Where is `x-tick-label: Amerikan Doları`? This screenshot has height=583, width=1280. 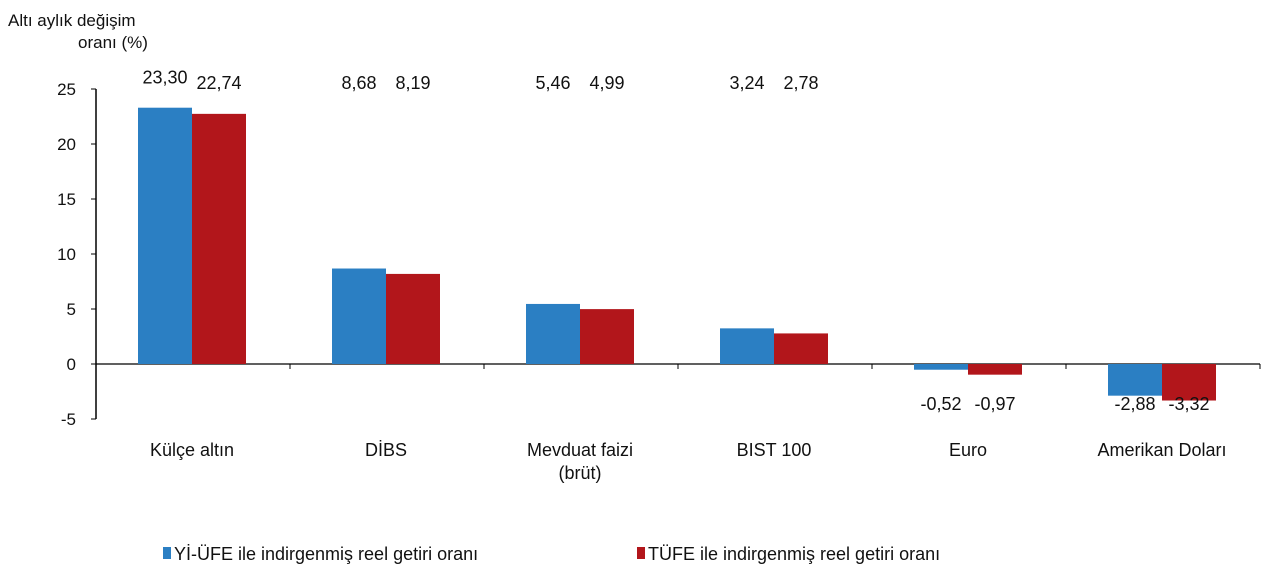 x-tick-label: Amerikan Doları is located at coordinates (1161, 450).